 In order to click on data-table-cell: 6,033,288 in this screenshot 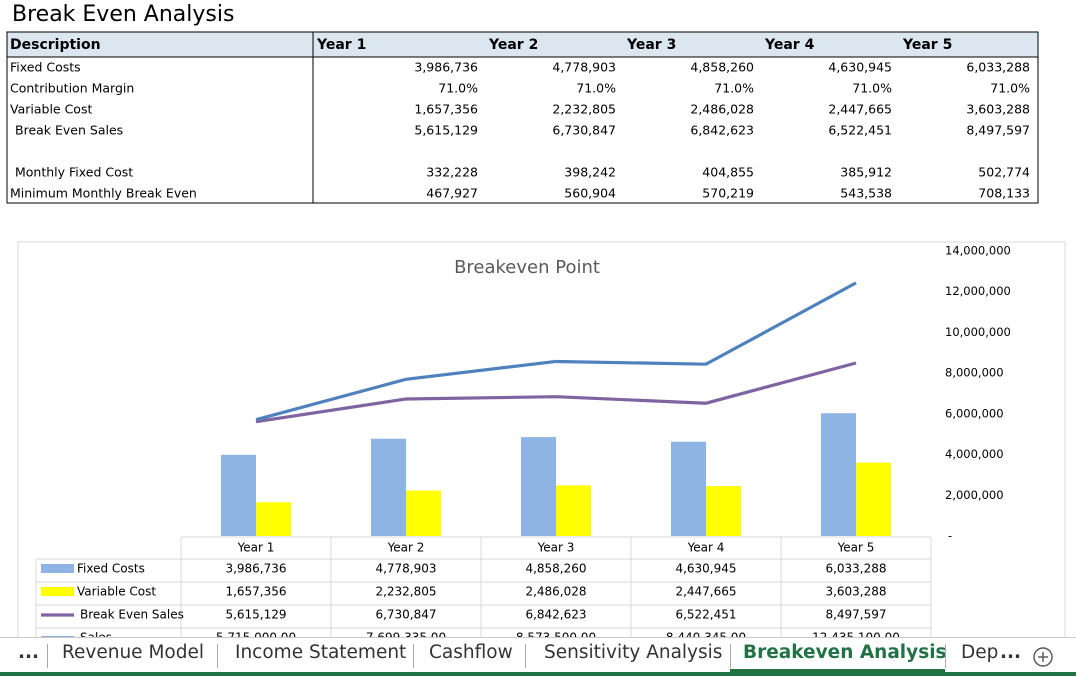, I will do `click(855, 569)`.